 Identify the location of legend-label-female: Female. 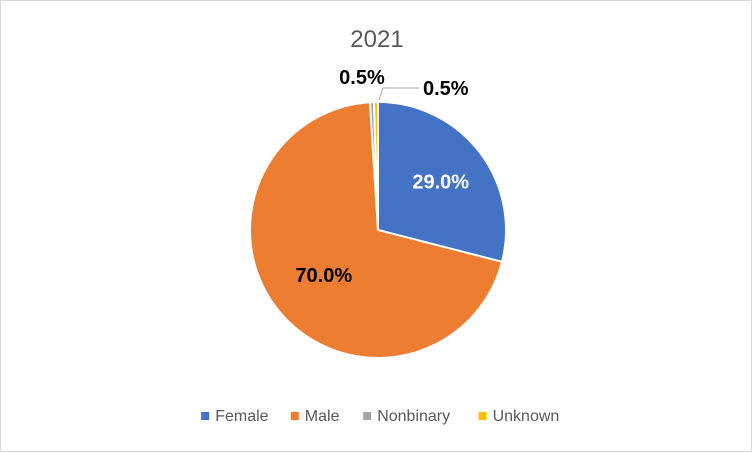
(241, 416).